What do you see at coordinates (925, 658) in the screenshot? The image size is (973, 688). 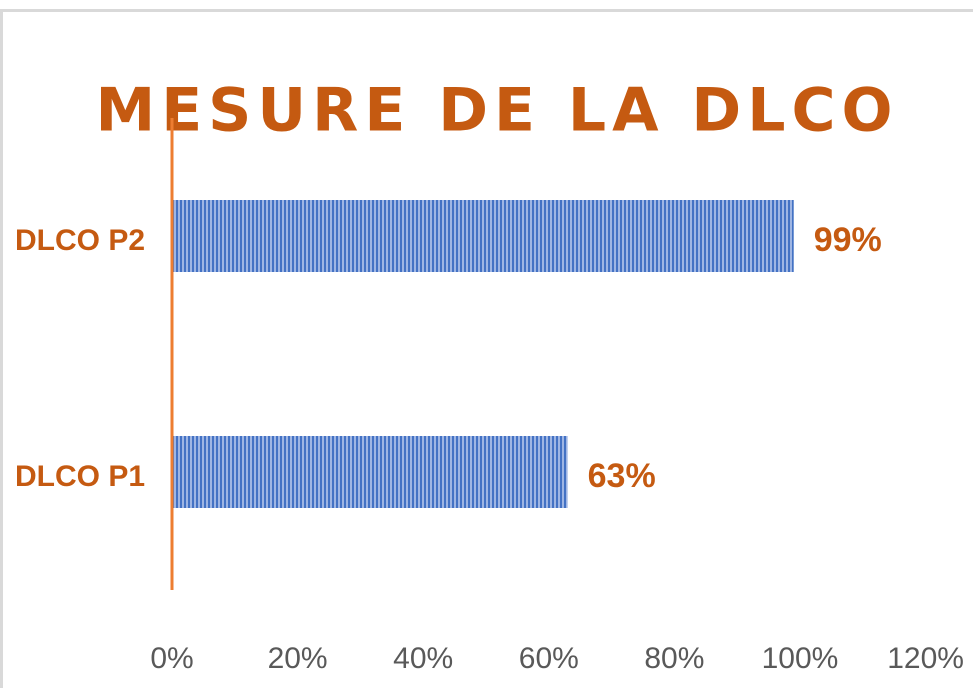 I see `x-tick-label: 120%` at bounding box center [925, 658].